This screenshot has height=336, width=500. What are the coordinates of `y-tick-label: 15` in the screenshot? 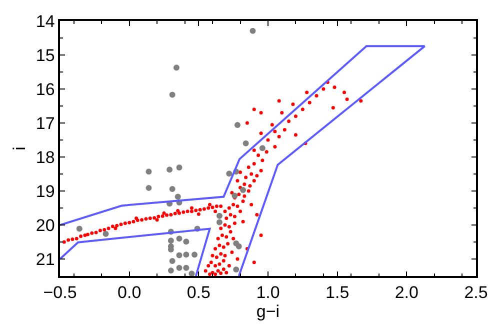 It's located at (45, 55).